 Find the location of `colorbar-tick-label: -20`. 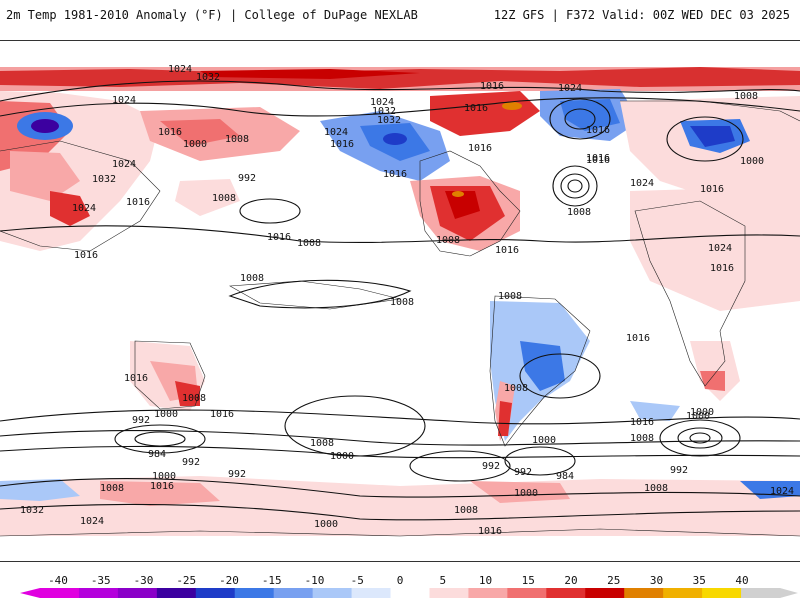

colorbar-tick-label: -20 is located at coordinates (229, 580).